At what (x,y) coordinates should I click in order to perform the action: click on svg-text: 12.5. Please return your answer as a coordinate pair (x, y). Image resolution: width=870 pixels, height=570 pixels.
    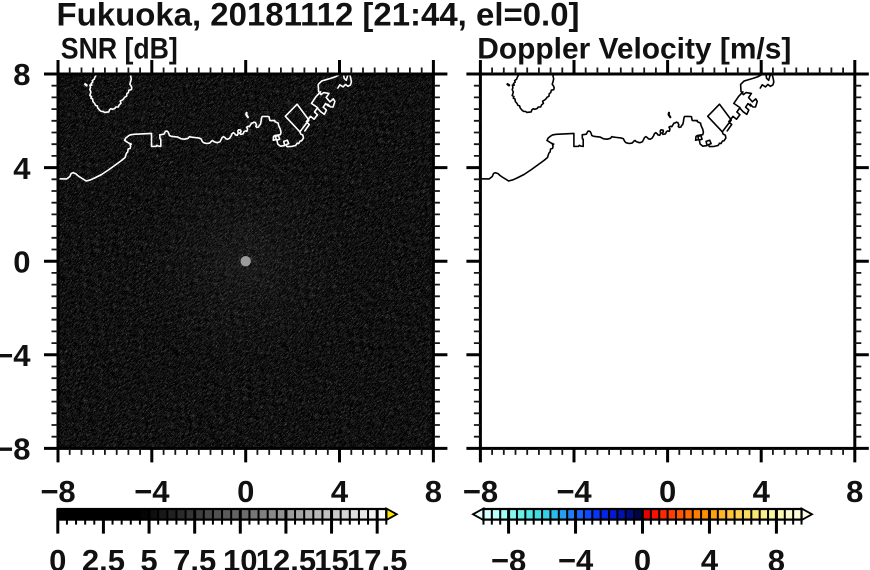
    Looking at the image, I should click on (286, 556).